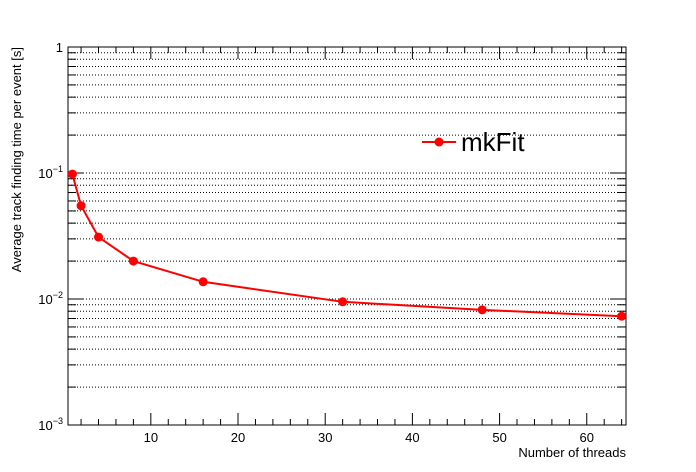 This screenshot has height=472, width=696. Describe the element at coordinates (151, 437) in the screenshot. I see `x-tick-label: 10` at that location.